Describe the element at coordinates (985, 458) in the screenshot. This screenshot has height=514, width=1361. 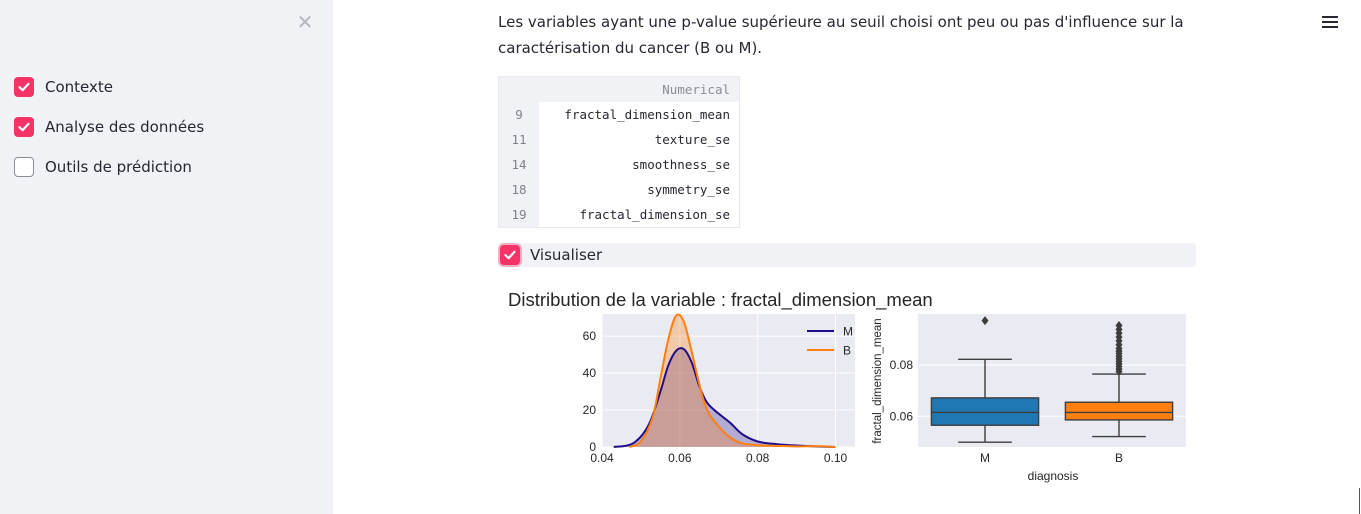
I see `box-xtick-label: M` at that location.